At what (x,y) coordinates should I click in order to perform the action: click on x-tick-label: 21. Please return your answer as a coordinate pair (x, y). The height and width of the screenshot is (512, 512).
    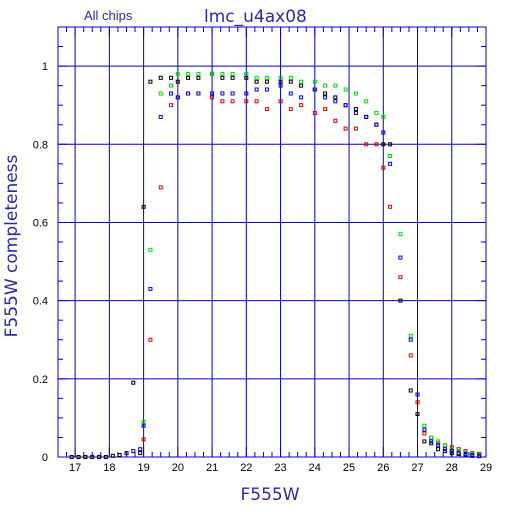
    Looking at the image, I should click on (212, 468).